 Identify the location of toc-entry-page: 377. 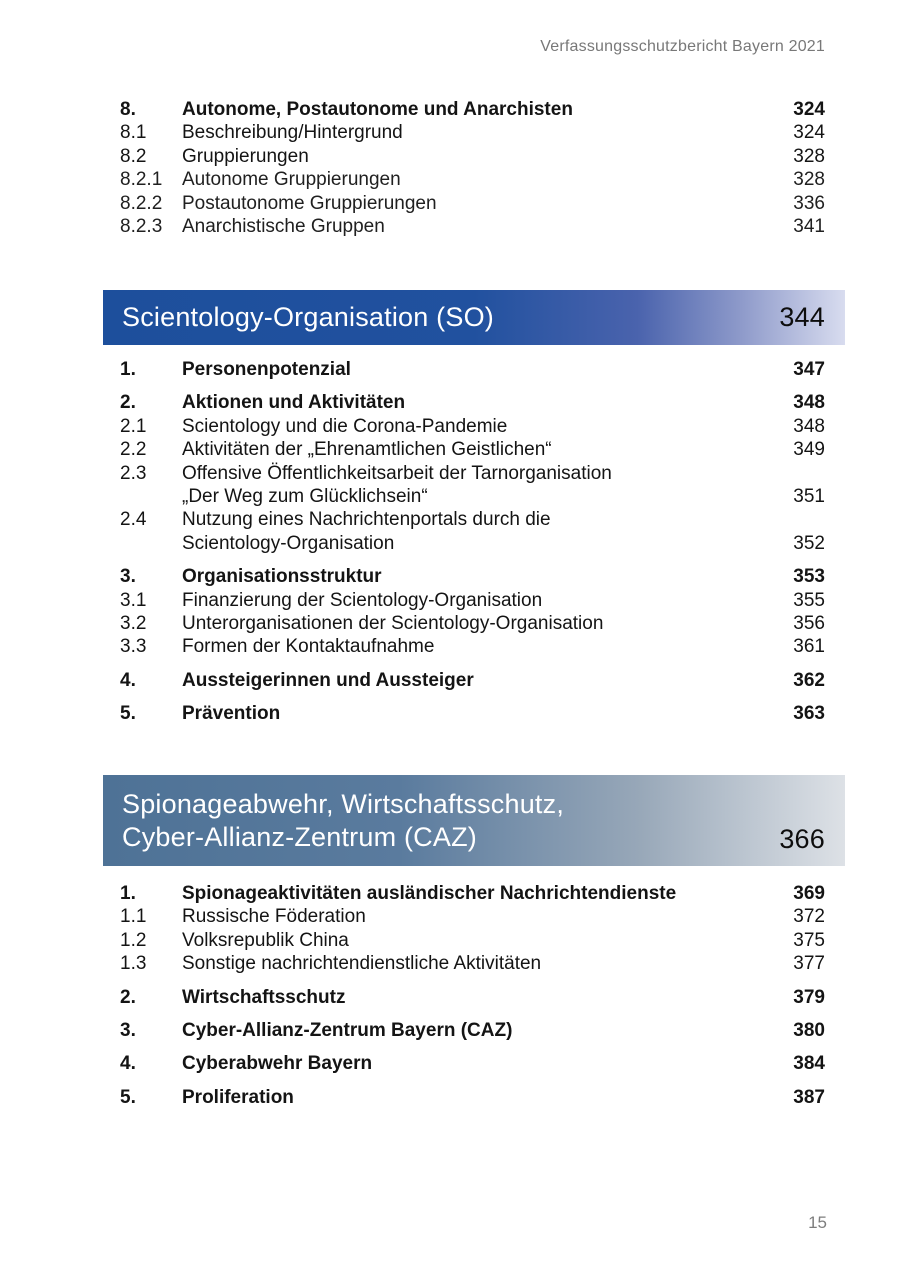
(809, 964).